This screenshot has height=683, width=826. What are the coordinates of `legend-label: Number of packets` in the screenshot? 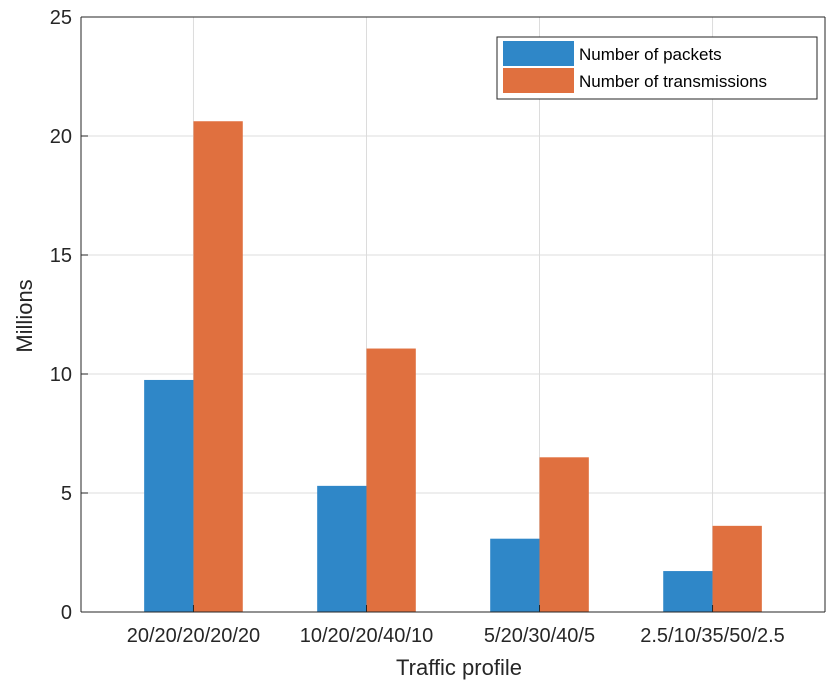 It's located at (650, 54).